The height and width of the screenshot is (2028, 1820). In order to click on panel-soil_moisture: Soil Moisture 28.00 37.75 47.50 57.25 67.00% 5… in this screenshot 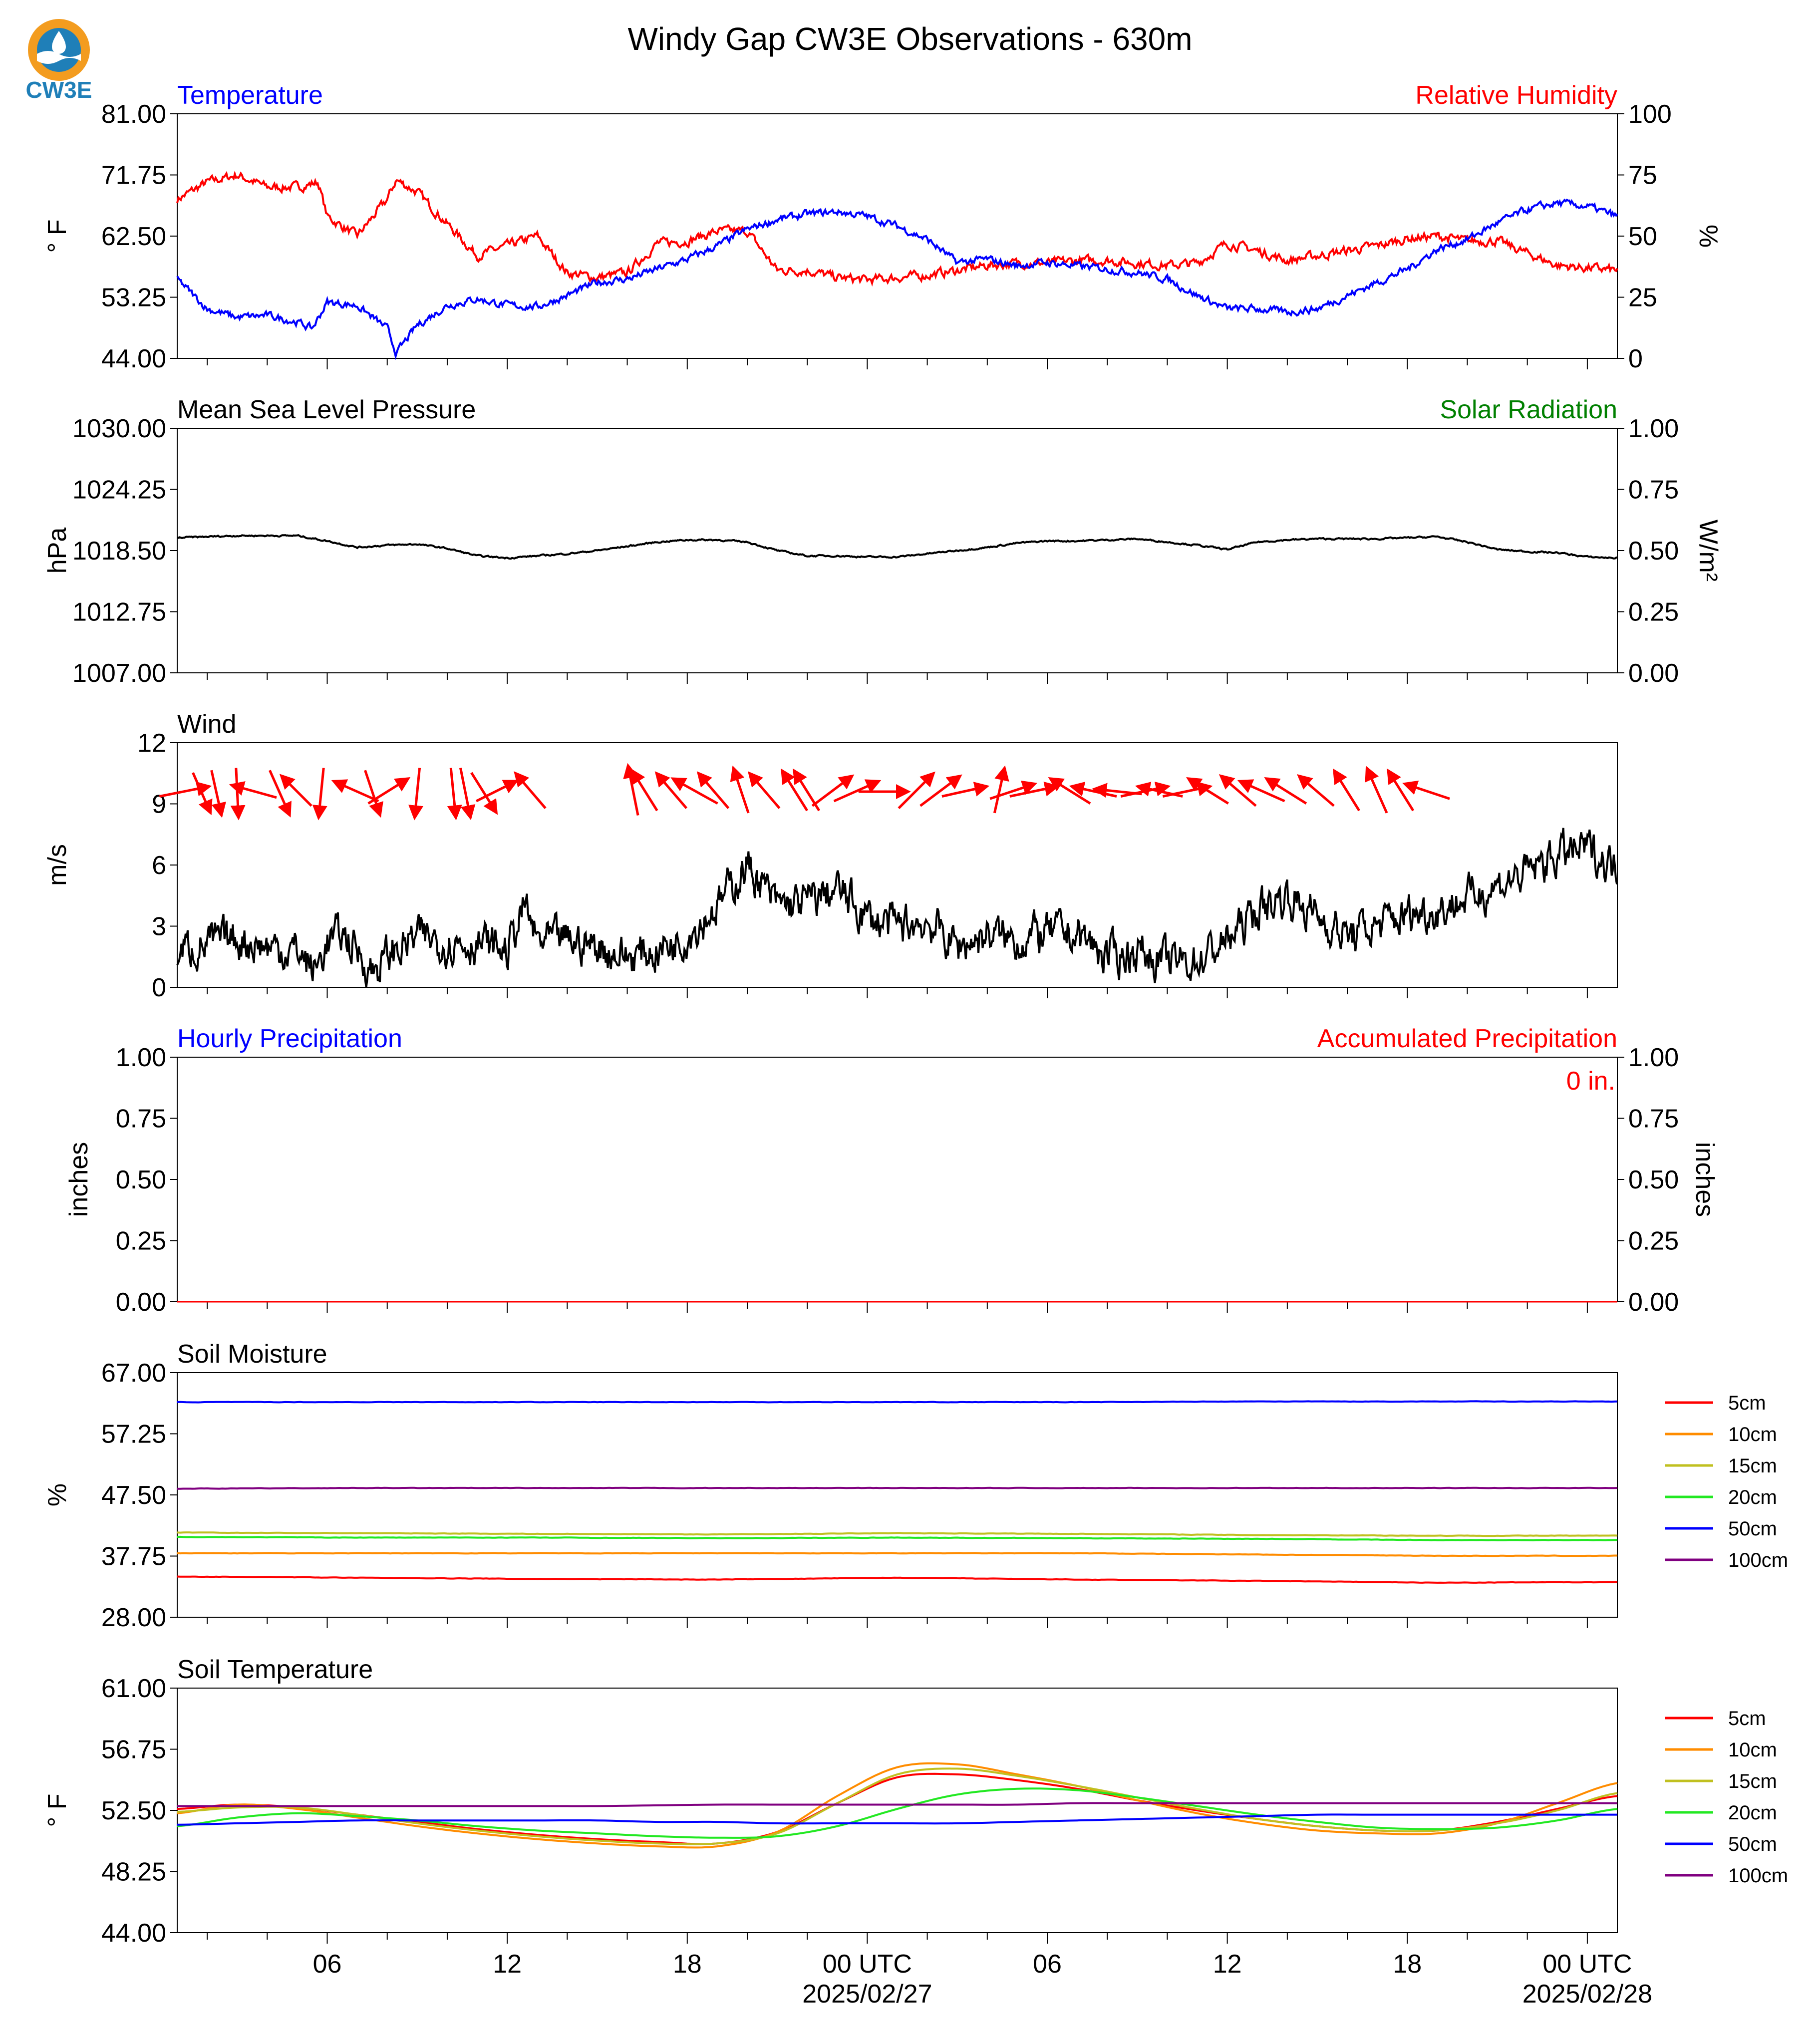, I will do `click(915, 1486)`.